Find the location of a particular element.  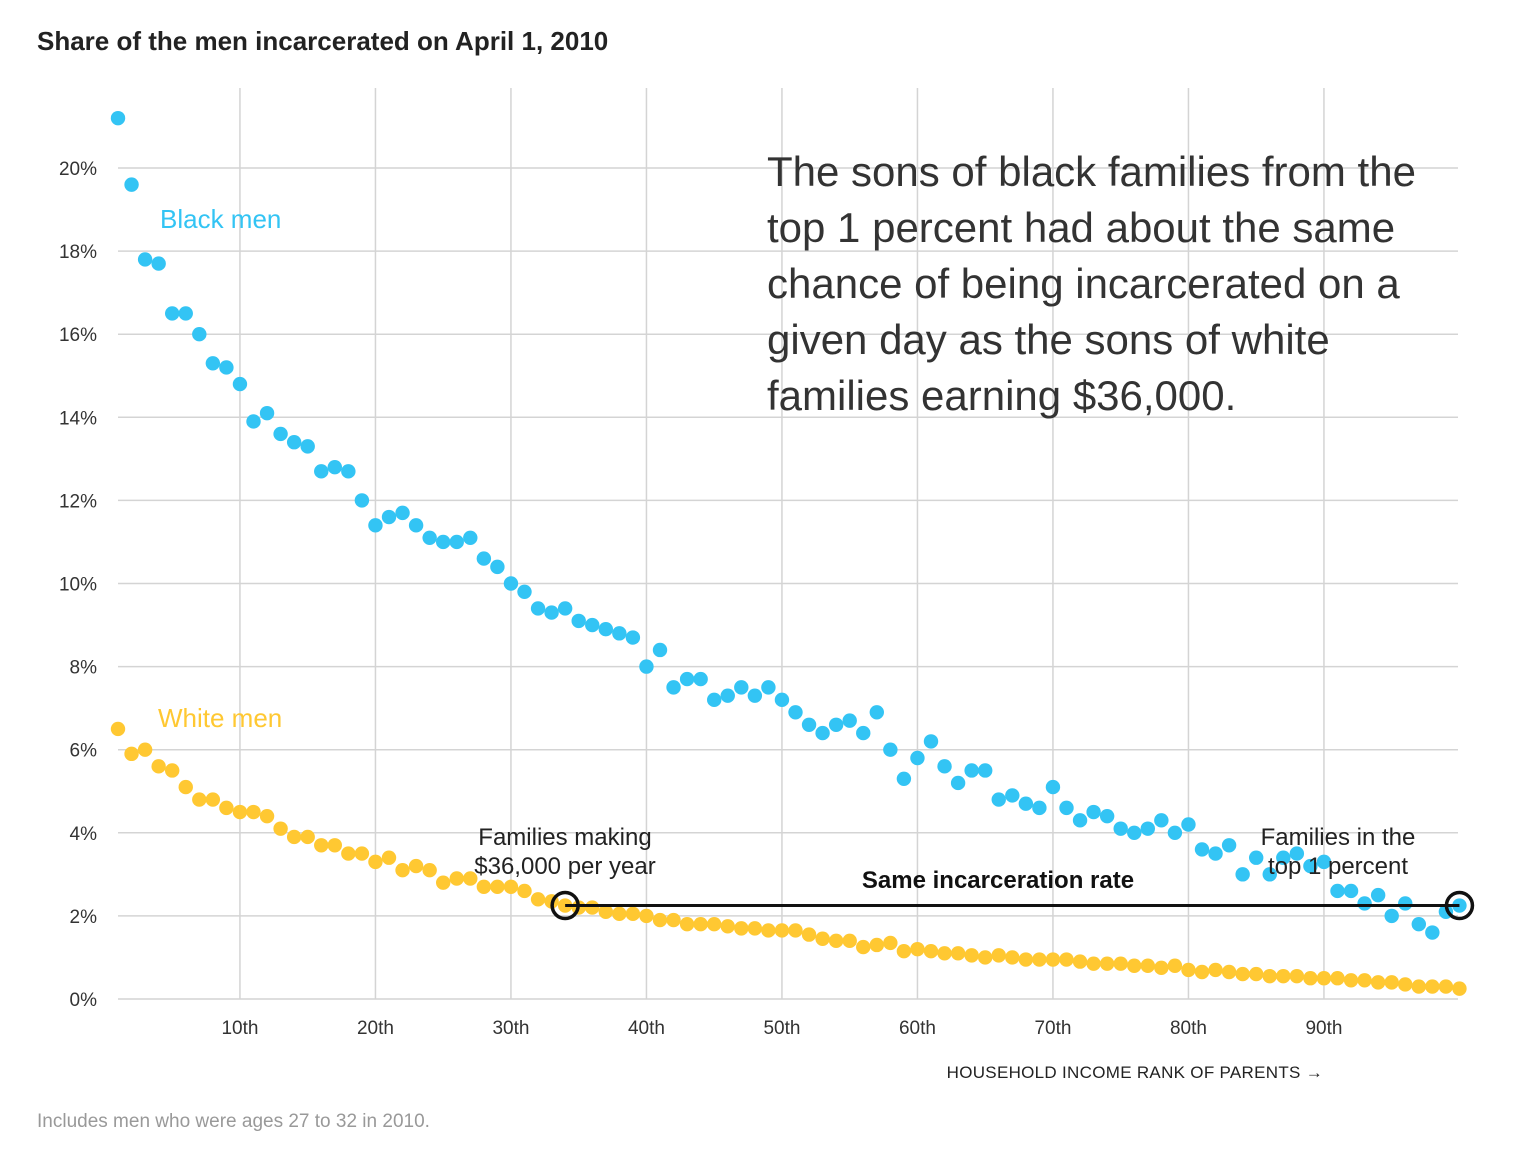

callout-line: given day as the sons of white is located at coordinates (1048, 339).